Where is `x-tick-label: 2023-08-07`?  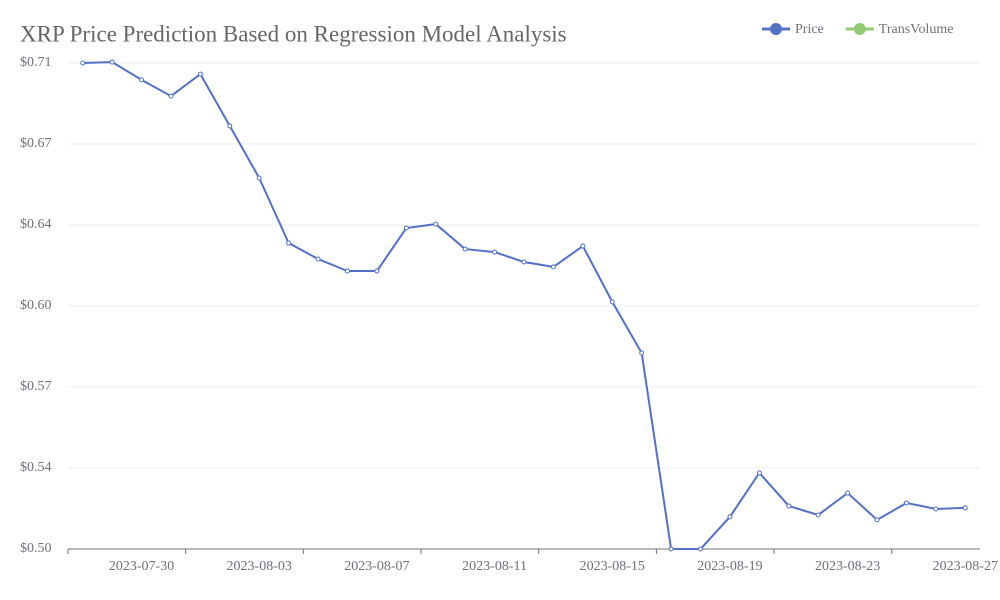
x-tick-label: 2023-08-07 is located at coordinates (376, 566).